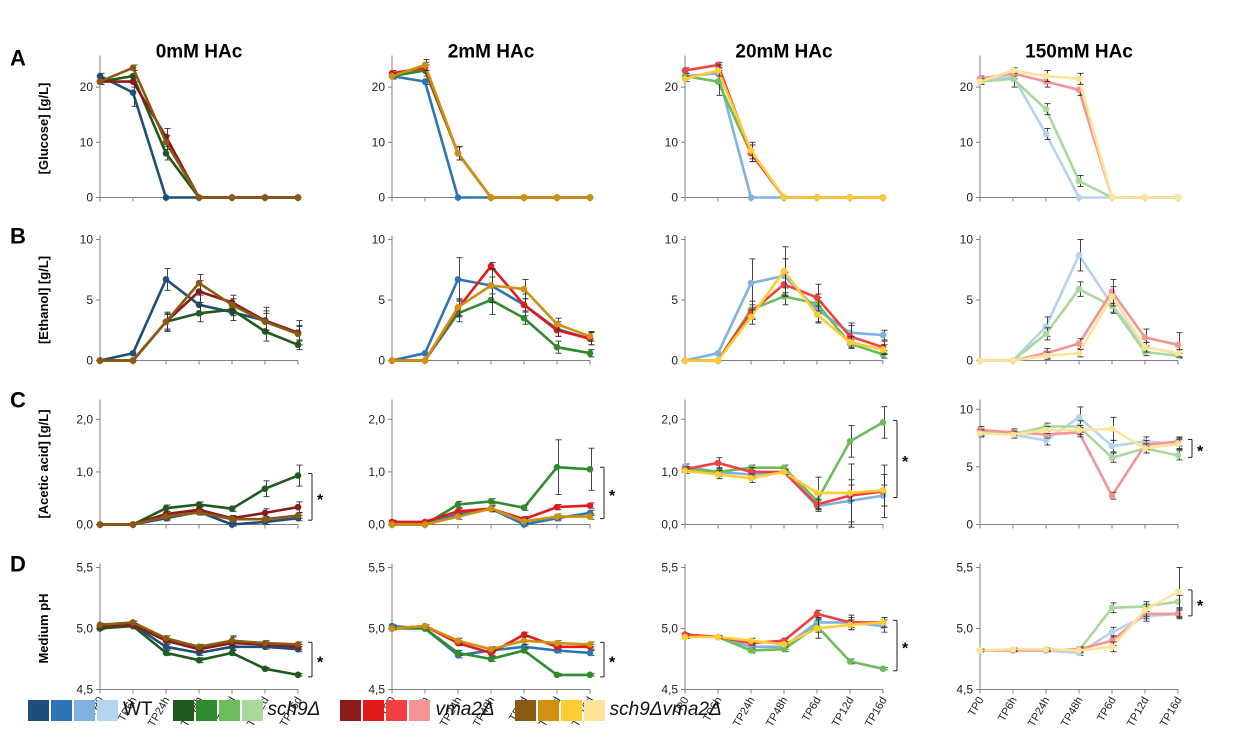 The height and width of the screenshot is (743, 1238). What do you see at coordinates (376, 568) in the screenshot?
I see `y-tick-label: 5,5` at bounding box center [376, 568].